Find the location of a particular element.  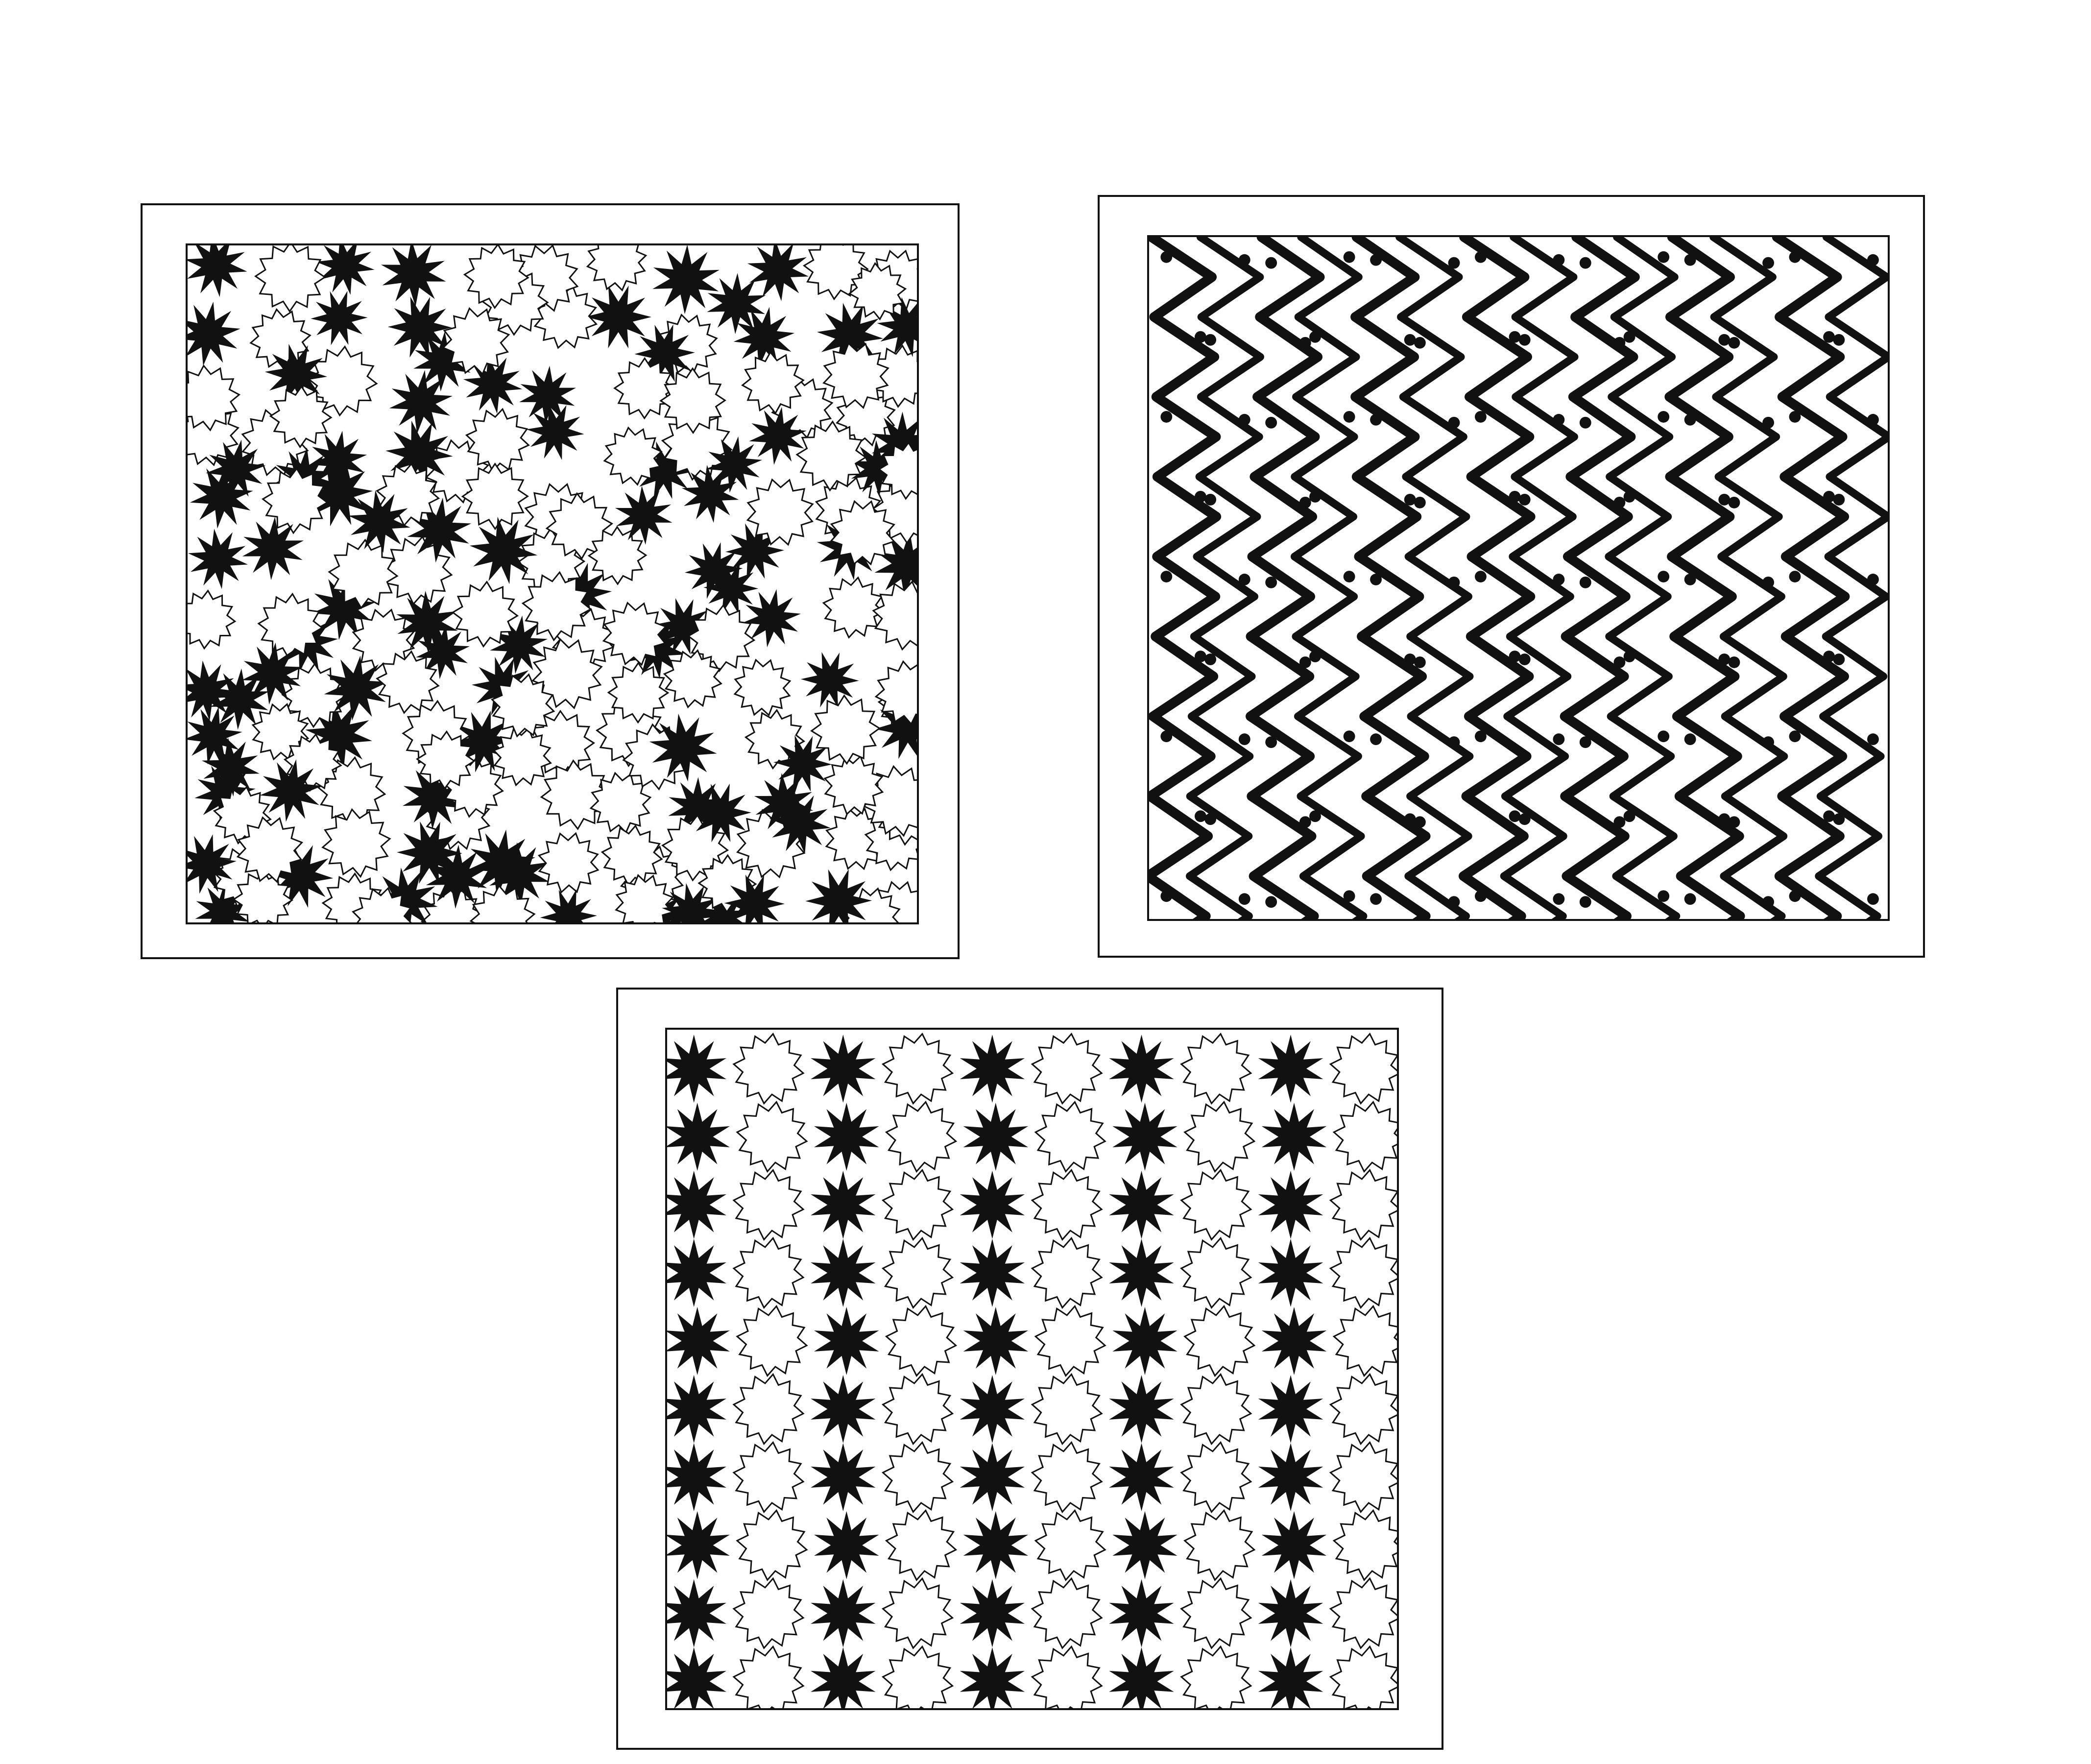

star-grid-canvas is located at coordinates (1032, 1370).